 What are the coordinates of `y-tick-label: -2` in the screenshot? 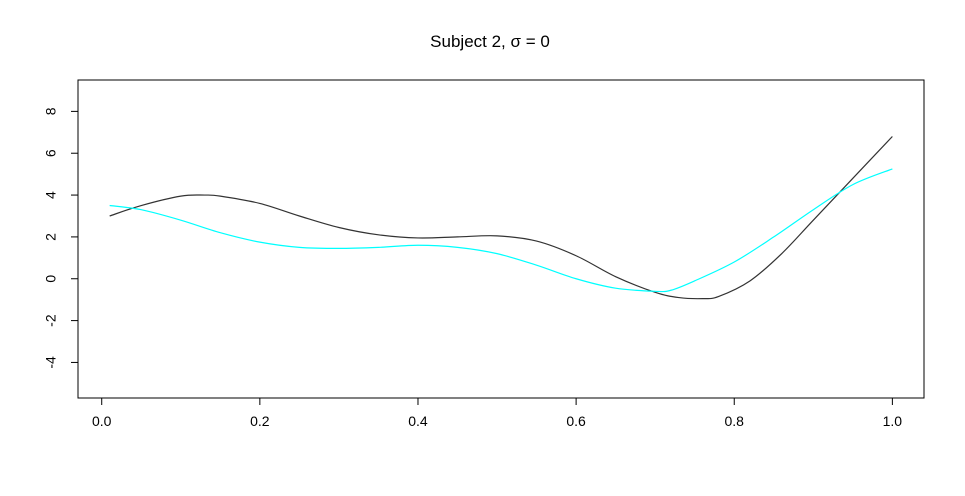 It's located at (51, 320).